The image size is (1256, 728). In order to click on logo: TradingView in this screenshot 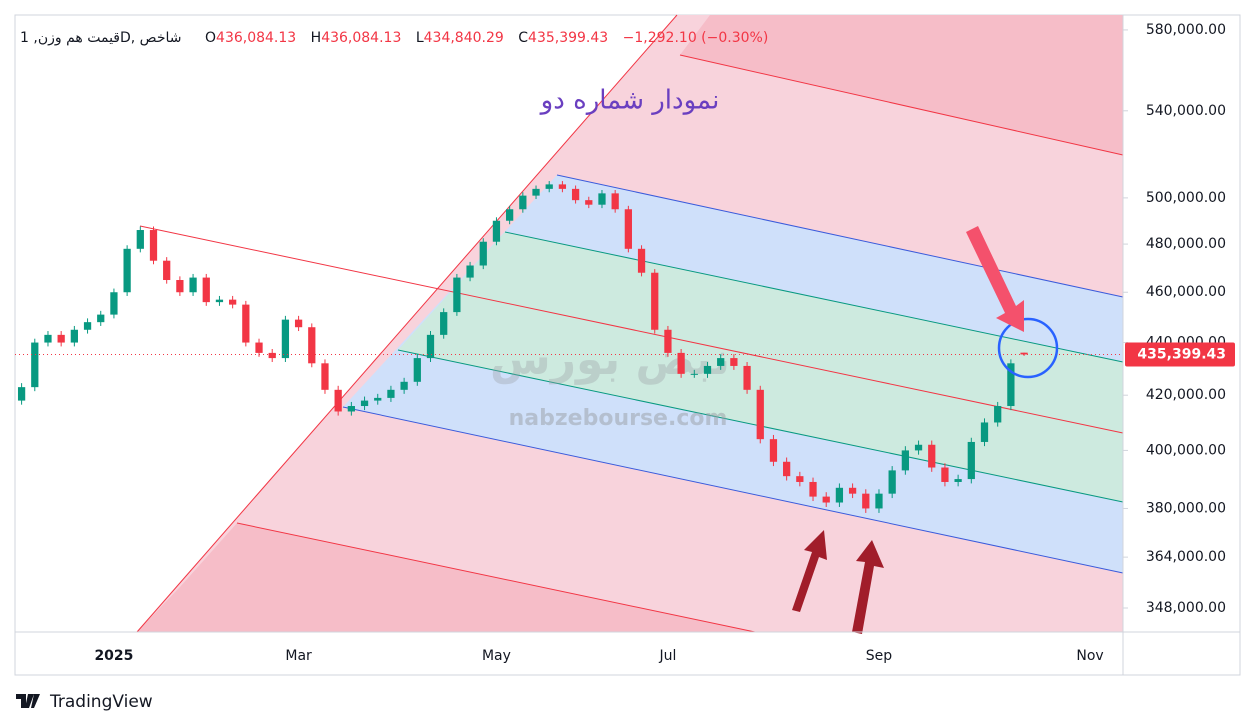, I will do `click(84, 702)`.